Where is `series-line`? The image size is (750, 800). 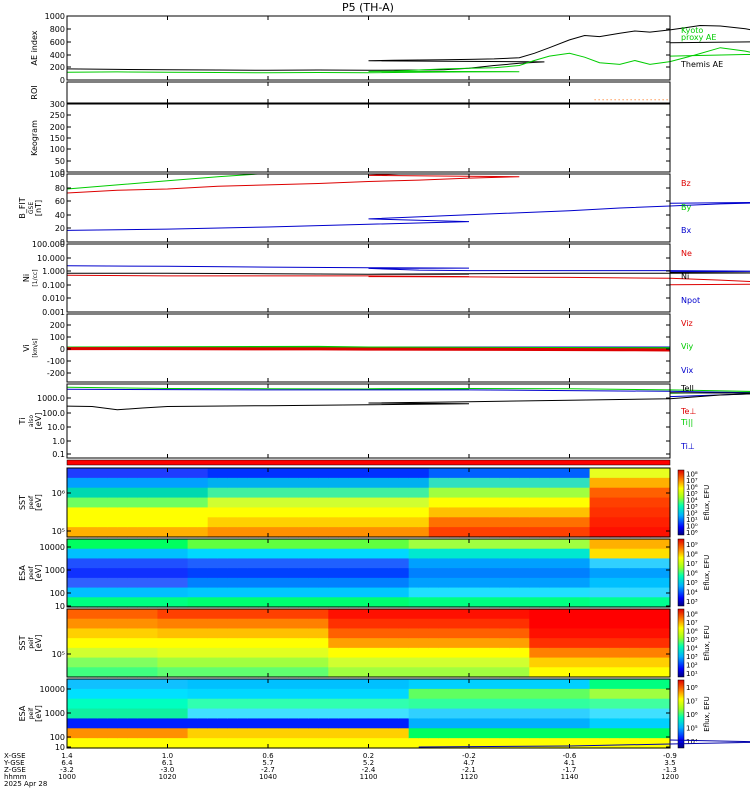
series-line is located at coordinates (408, 216).